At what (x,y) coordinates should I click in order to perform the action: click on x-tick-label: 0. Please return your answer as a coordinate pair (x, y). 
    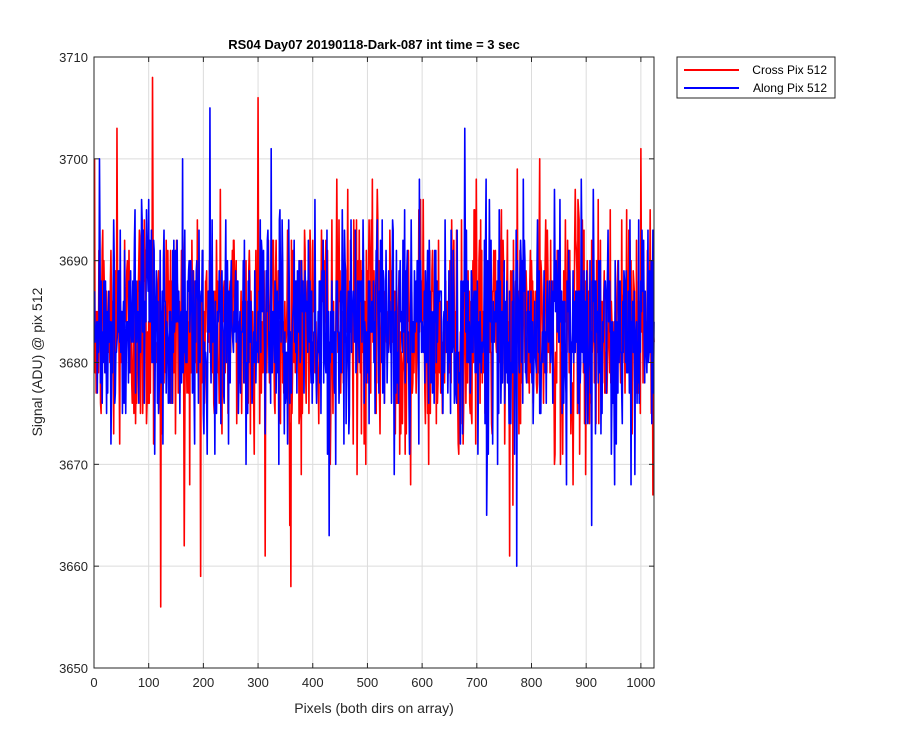
    Looking at the image, I should click on (93, 682).